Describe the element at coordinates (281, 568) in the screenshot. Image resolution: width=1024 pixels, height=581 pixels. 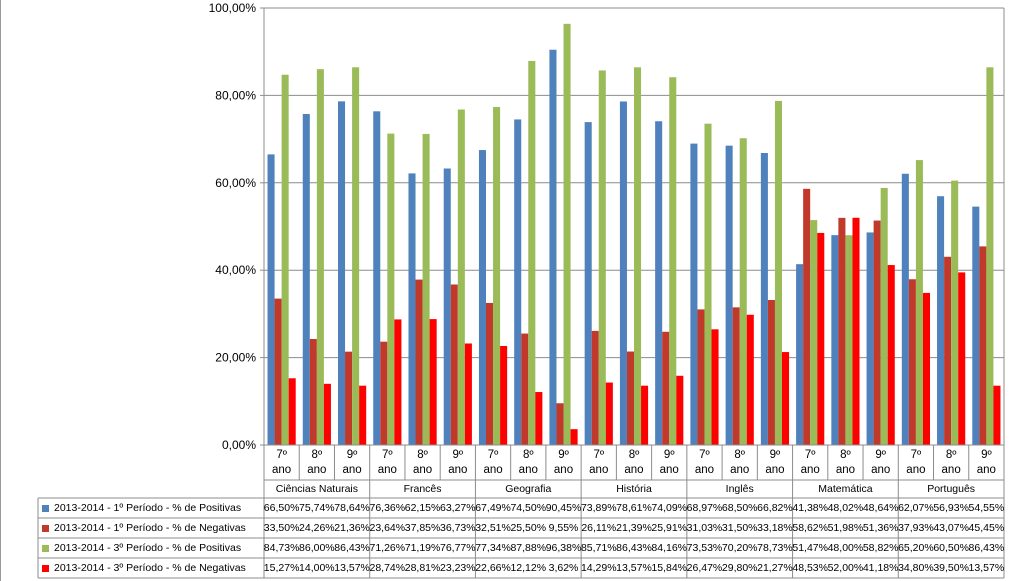
I see `value-label: 15,27%` at that location.